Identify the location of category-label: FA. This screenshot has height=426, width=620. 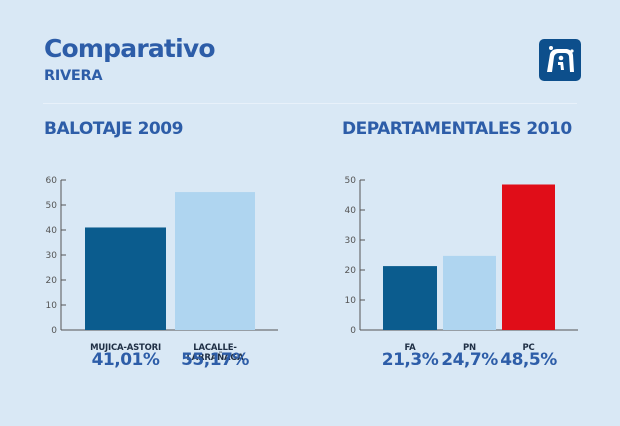
(410, 348).